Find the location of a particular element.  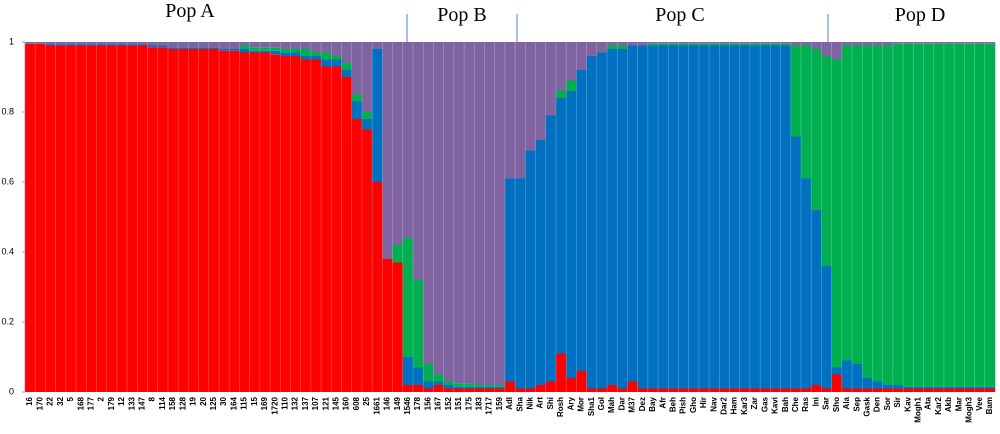

x-tick-label: 149 is located at coordinates (397, 403).